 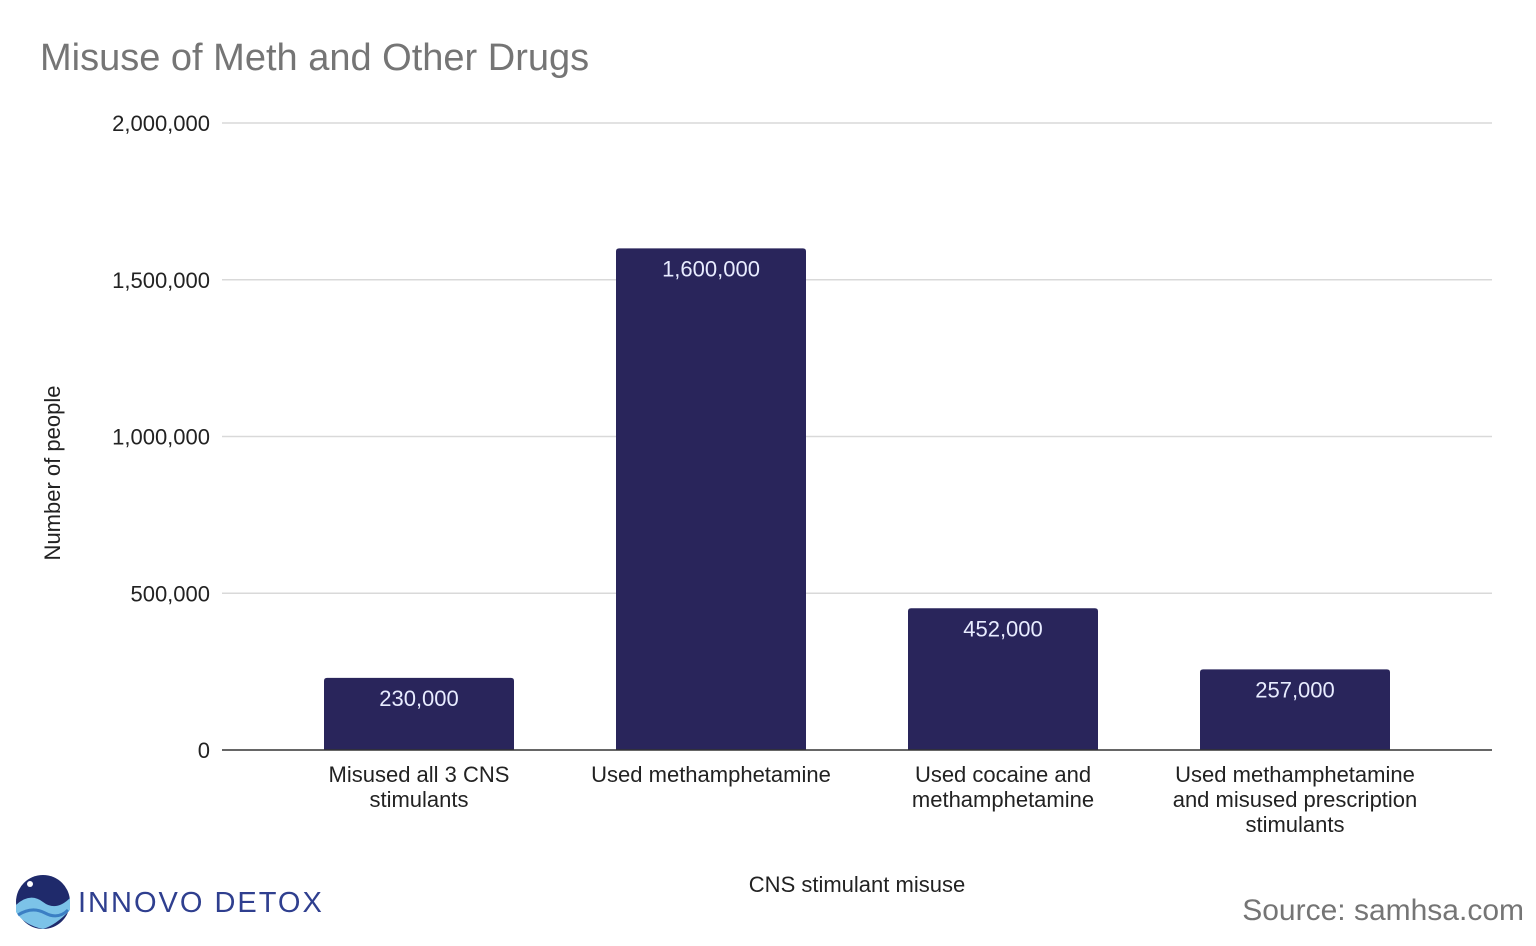 I want to click on x-tick-label: Misused all 3 CNS, so click(x=419, y=774).